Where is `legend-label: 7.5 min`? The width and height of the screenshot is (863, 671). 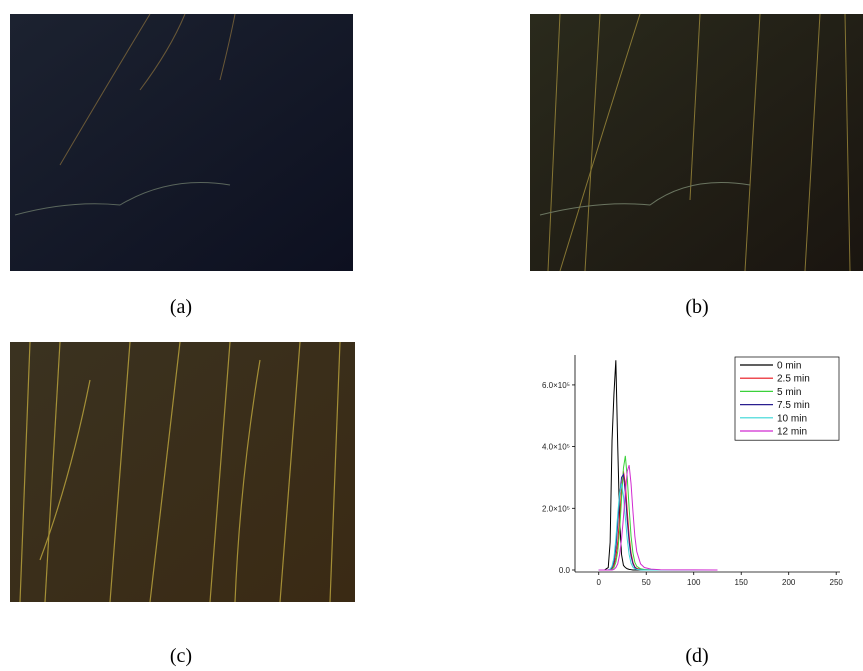 legend-label: 7.5 min is located at coordinates (793, 405).